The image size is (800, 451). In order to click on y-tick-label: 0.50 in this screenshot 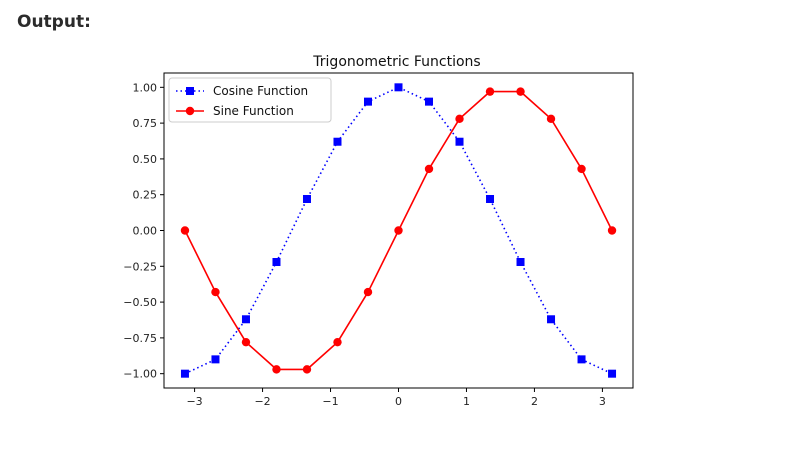, I will do `click(145, 159)`.